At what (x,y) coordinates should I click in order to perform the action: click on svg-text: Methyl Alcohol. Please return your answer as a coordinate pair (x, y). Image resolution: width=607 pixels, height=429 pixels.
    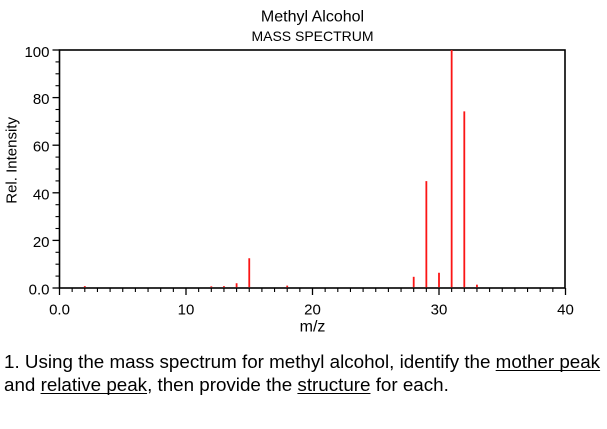
    Looking at the image, I should click on (312, 17).